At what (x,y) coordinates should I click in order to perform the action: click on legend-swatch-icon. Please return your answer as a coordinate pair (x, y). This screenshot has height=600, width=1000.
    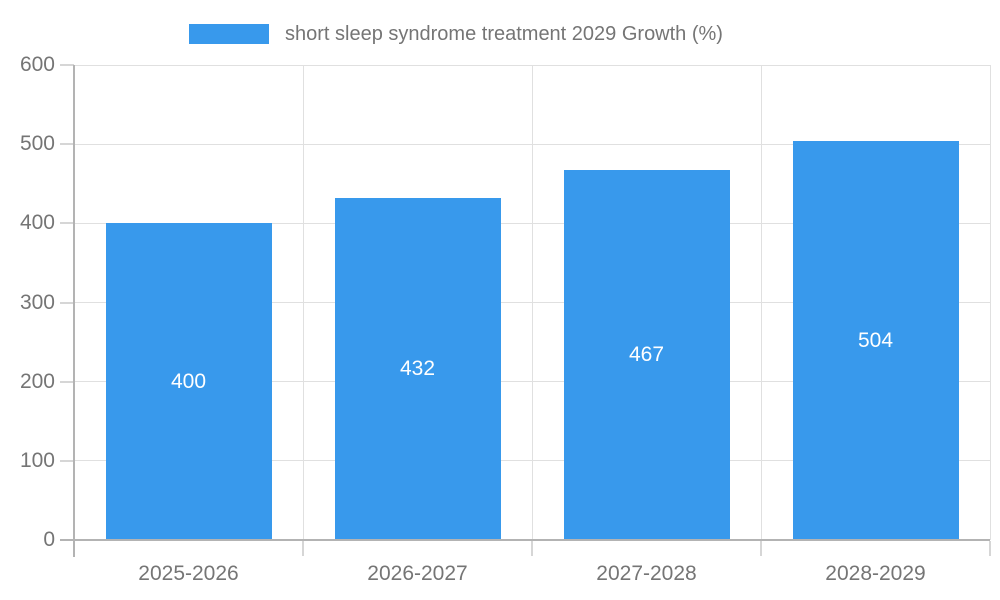
    Looking at the image, I should click on (229, 34).